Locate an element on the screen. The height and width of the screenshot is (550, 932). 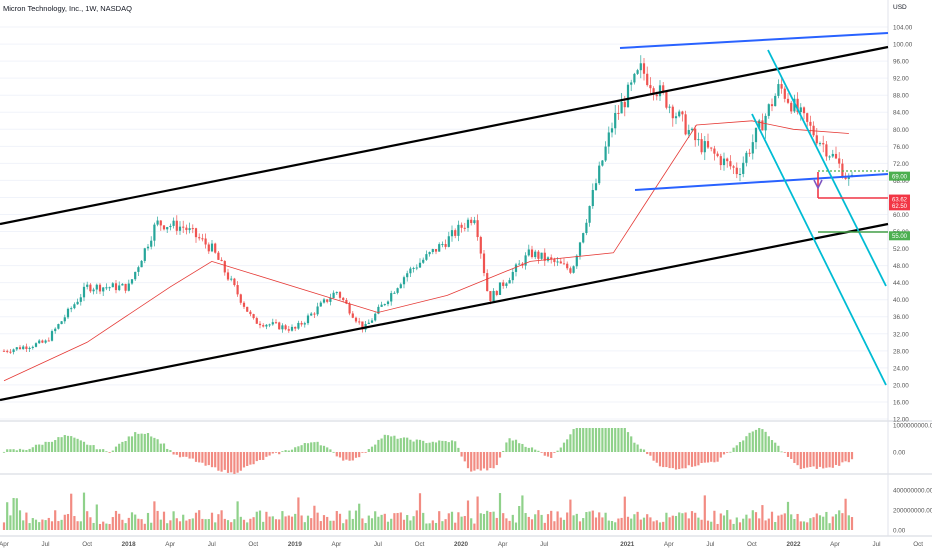
x-tick-label: Oct is located at coordinates (253, 544).